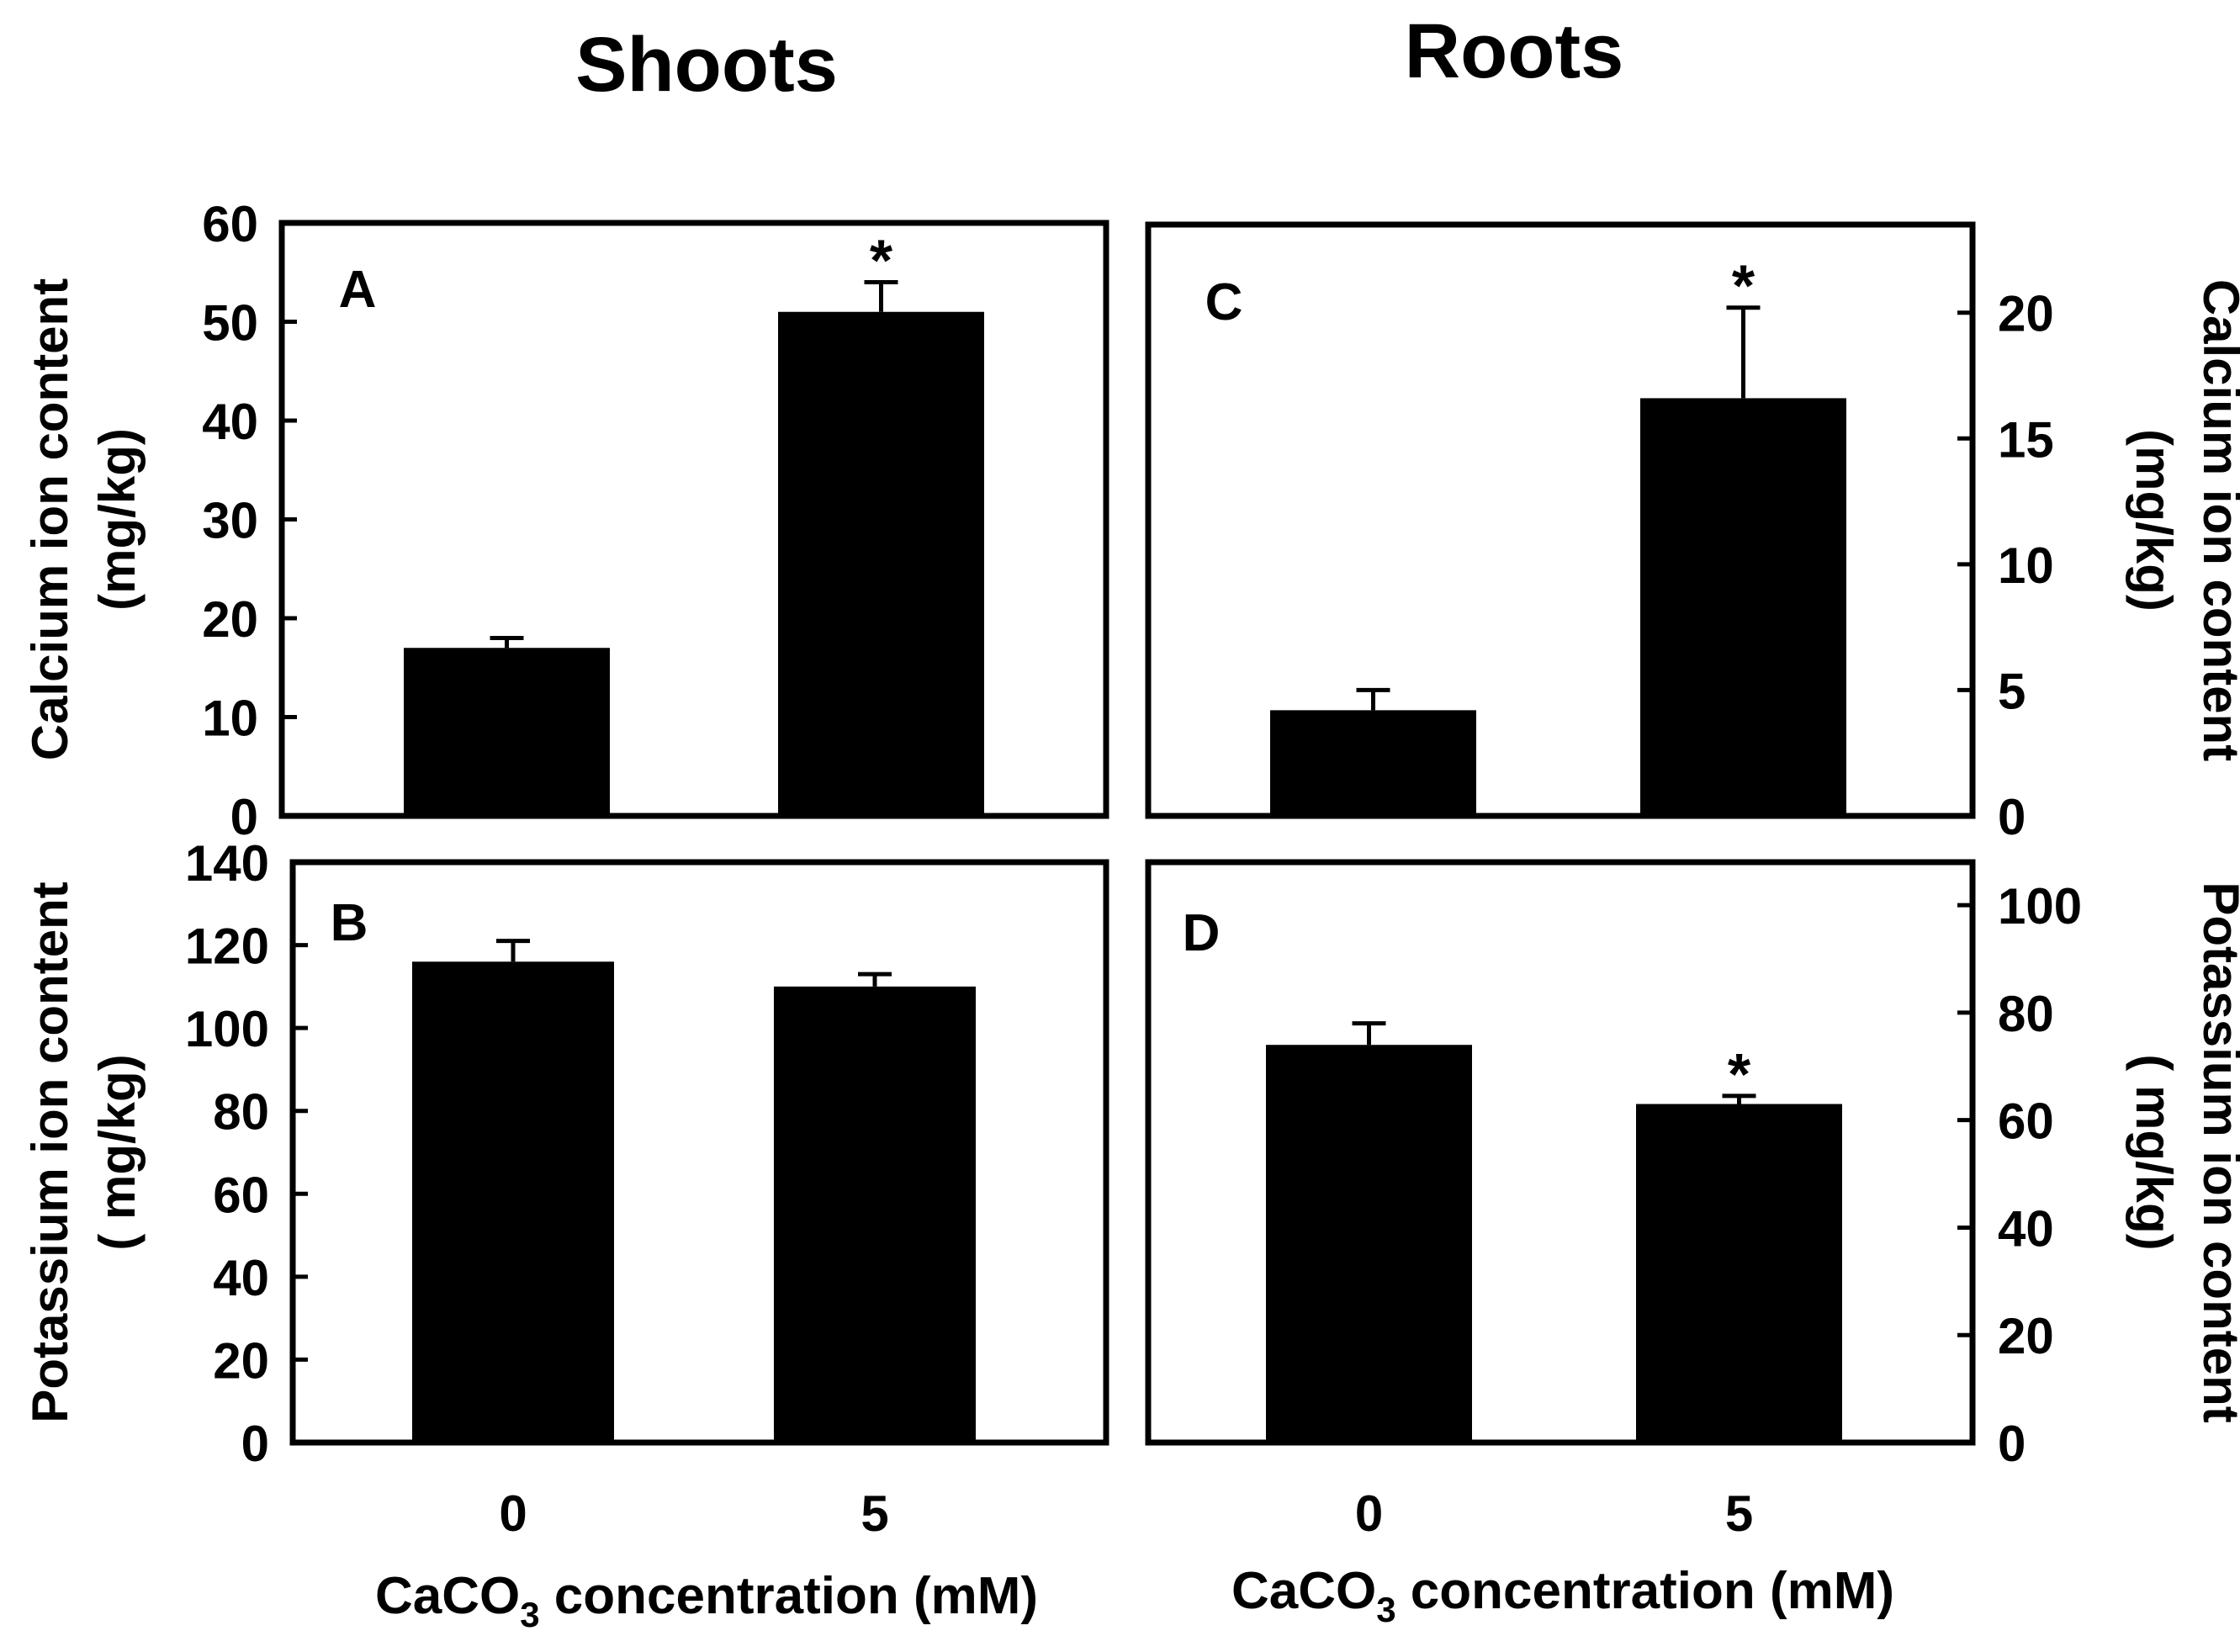 The width and height of the screenshot is (2240, 1652). Describe the element at coordinates (2026, 1336) in the screenshot. I see `y-tick-label-d-1: 20` at that location.